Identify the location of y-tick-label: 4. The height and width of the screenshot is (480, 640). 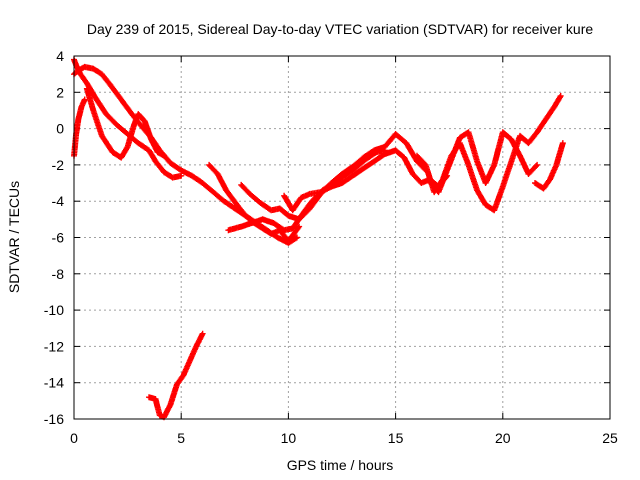
(60, 56).